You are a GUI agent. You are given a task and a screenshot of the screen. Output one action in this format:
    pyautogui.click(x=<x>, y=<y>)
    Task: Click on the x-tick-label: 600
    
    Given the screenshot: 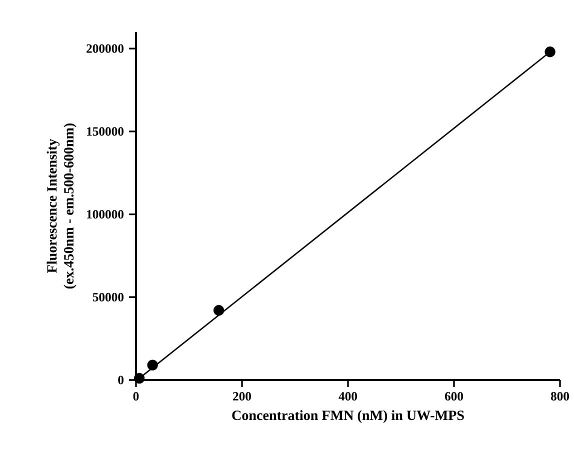 What is the action you would take?
    pyautogui.click(x=454, y=396)
    